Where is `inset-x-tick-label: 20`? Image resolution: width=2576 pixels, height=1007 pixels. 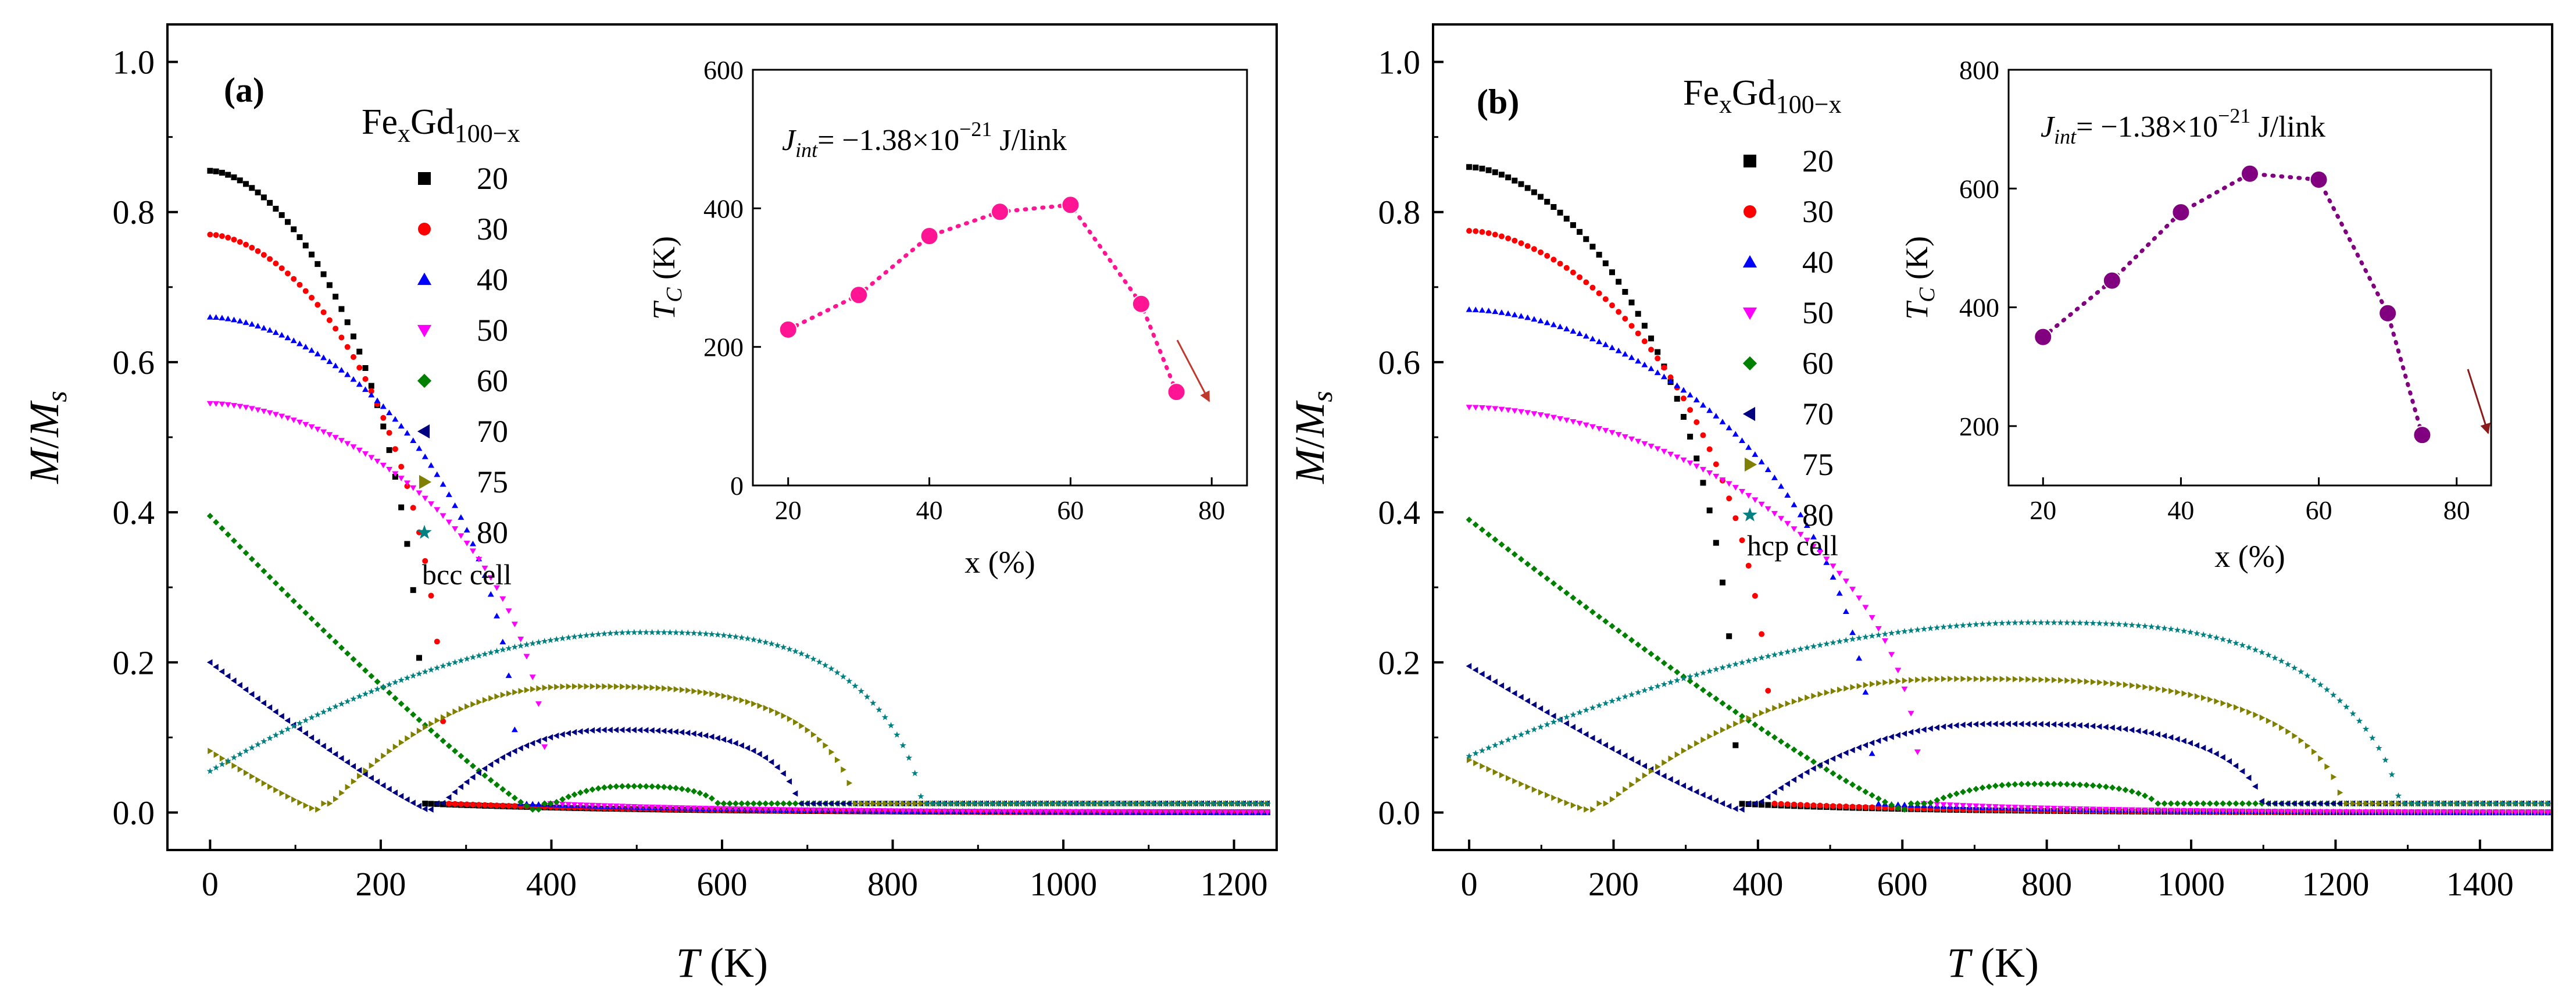
inset-x-tick-label: 20 is located at coordinates (2043, 510).